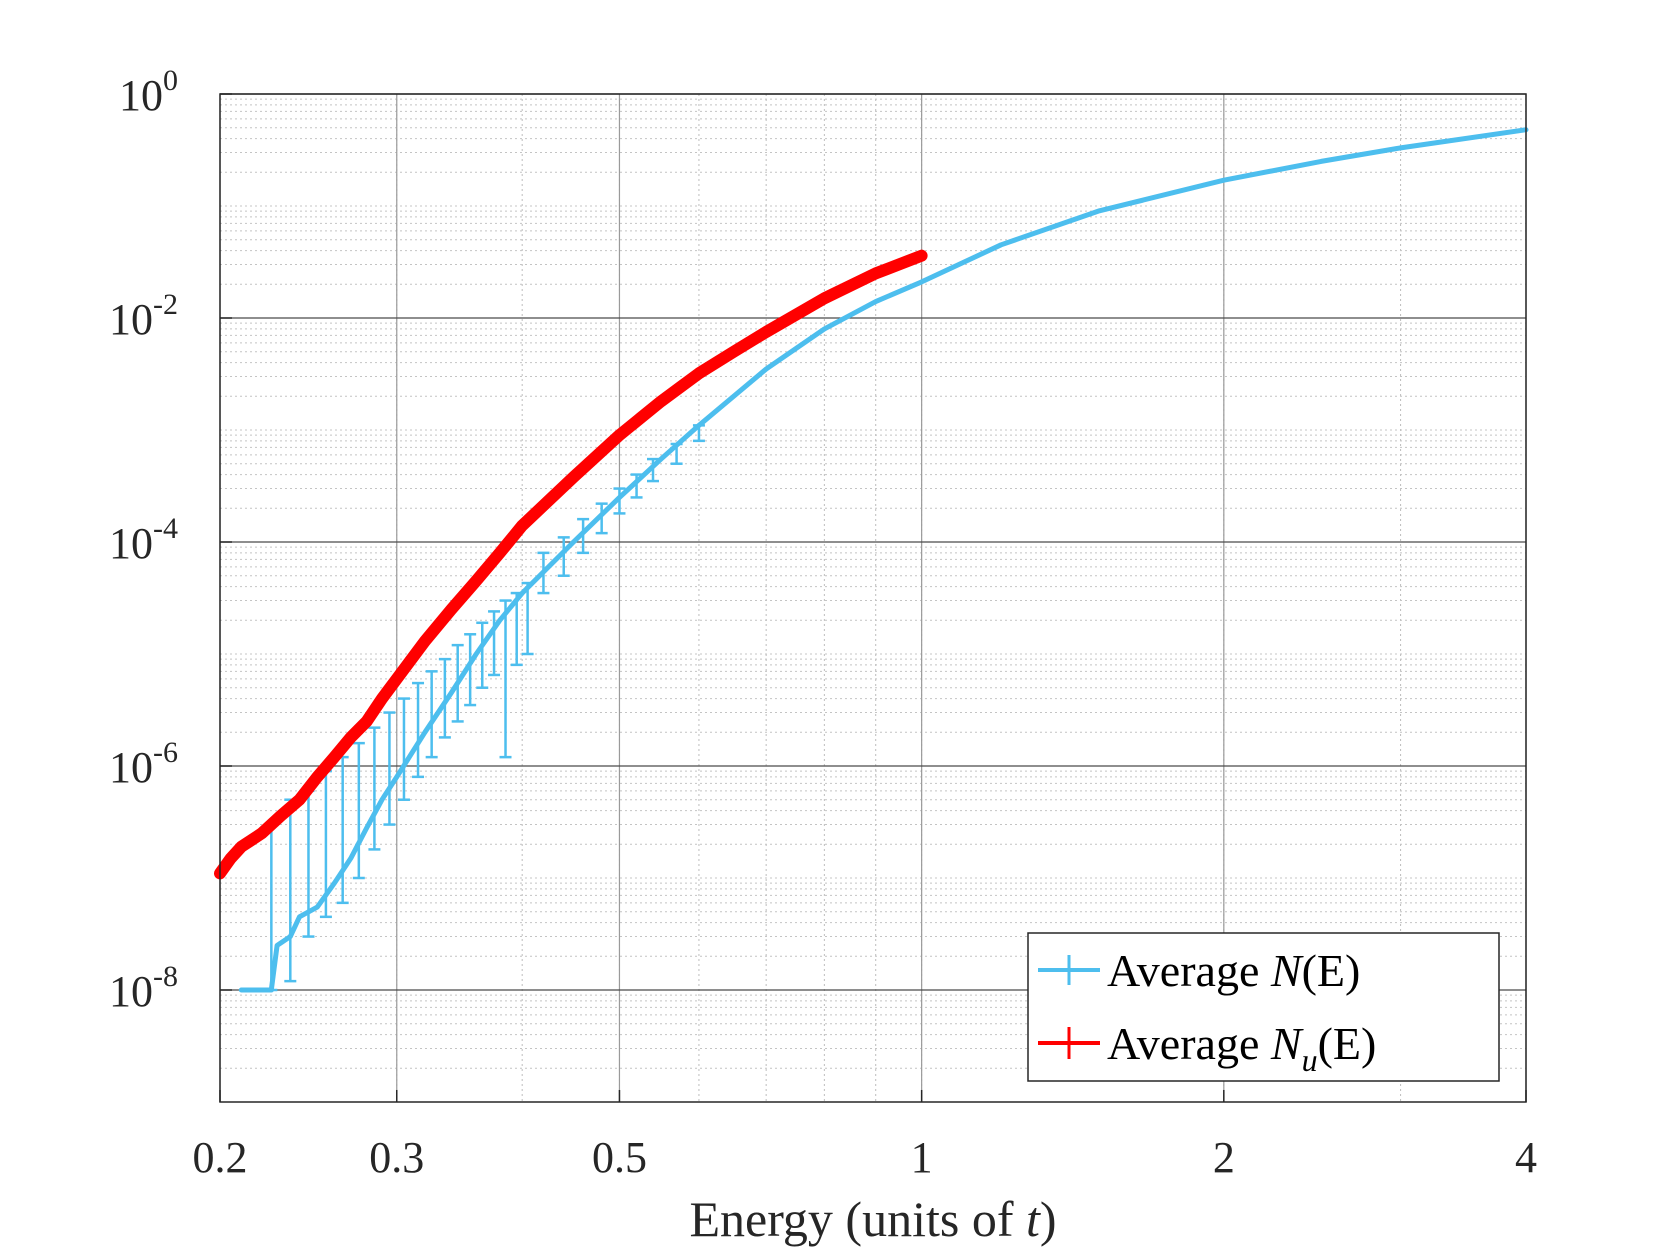 The height and width of the screenshot is (1250, 1667). What do you see at coordinates (1048, 1219) in the screenshot?
I see `x-axis-title-close: )` at bounding box center [1048, 1219].